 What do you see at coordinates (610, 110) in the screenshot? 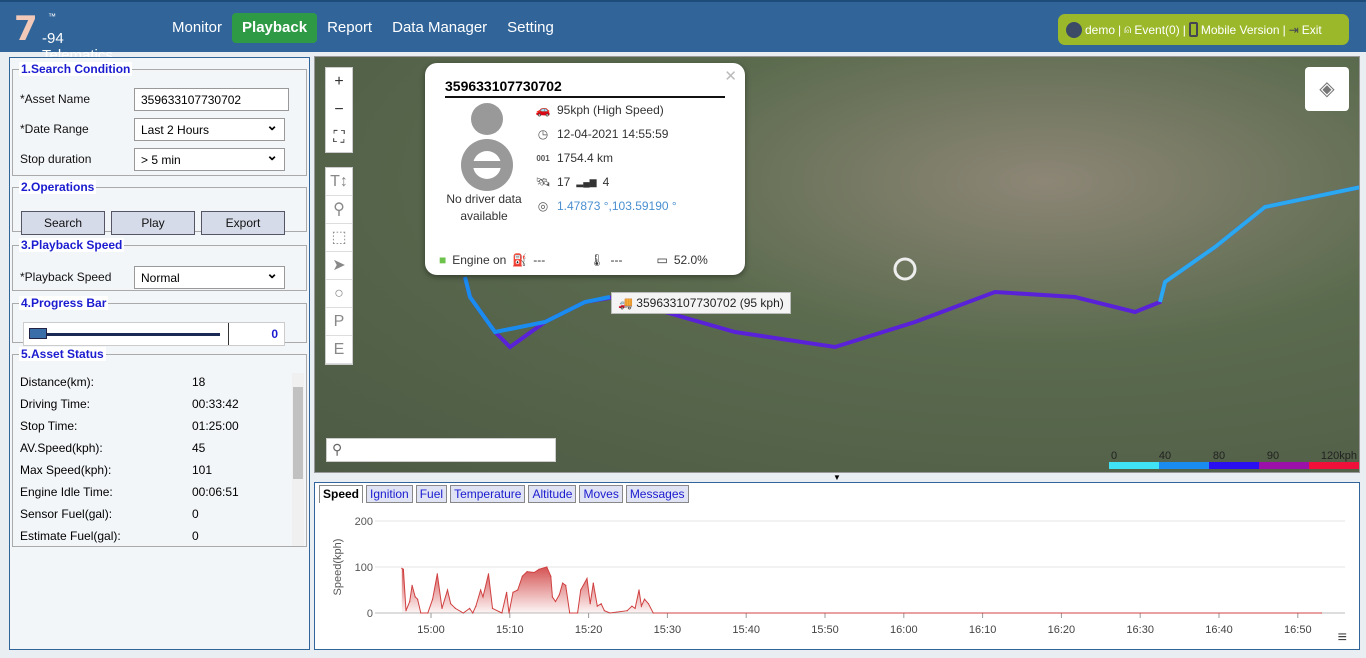
I see `speed-value: 95kph (High Speed)` at bounding box center [610, 110].